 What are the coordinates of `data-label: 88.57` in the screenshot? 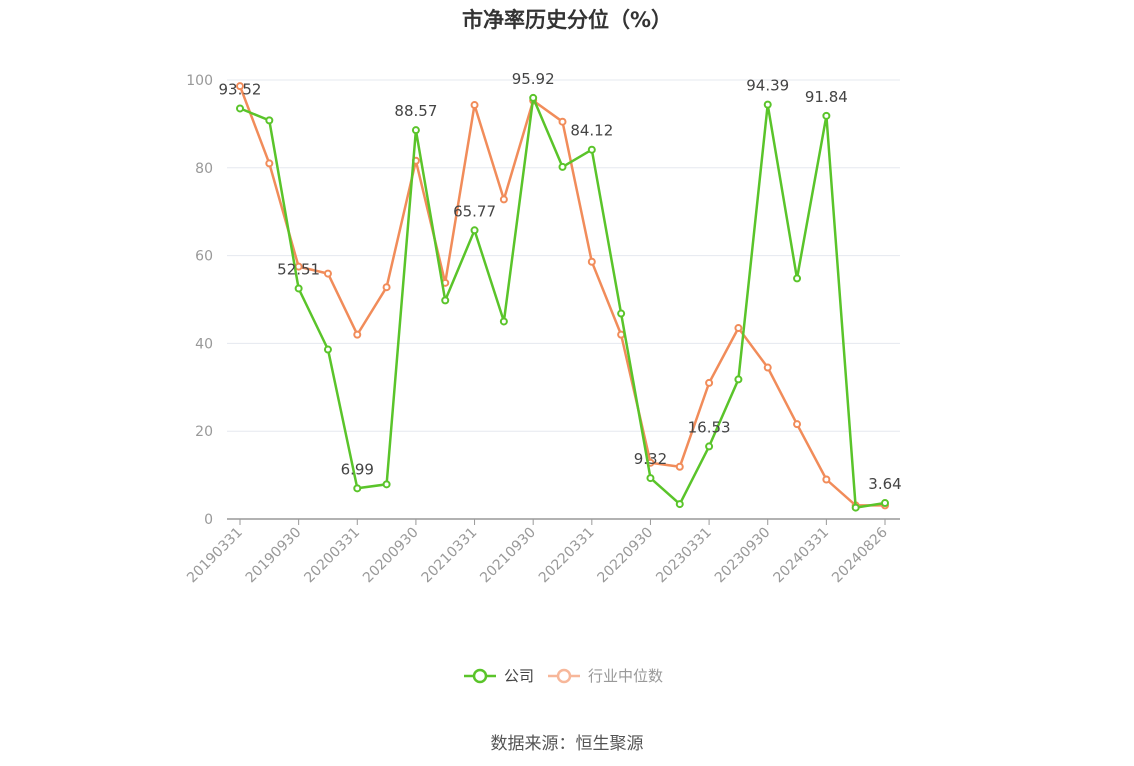 It's located at (415, 111).